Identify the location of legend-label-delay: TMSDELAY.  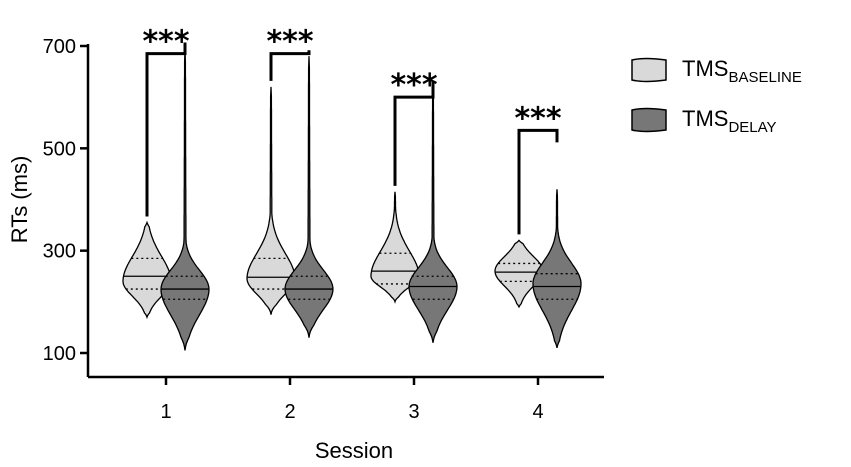
(729, 121).